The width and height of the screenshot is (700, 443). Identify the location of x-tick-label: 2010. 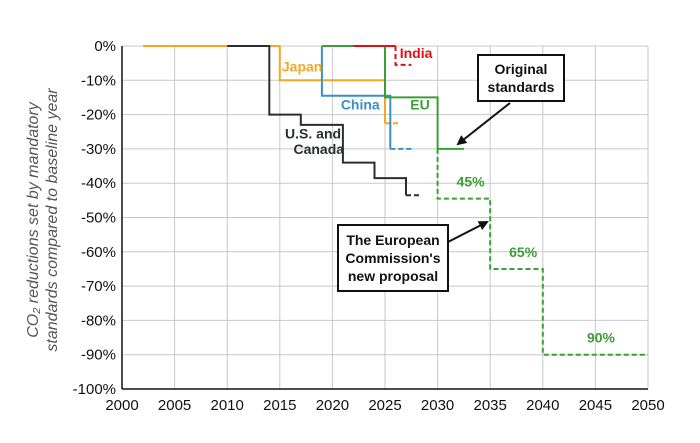
(227, 405).